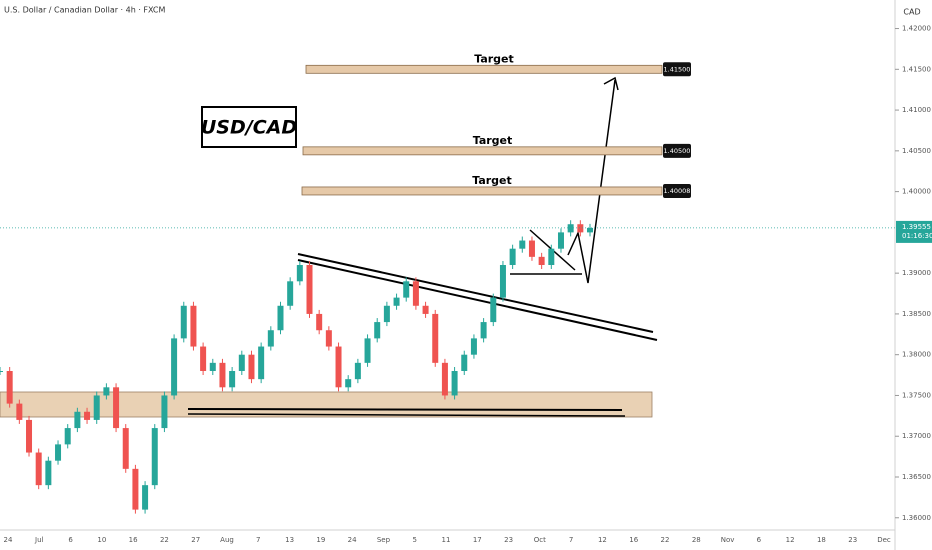 The width and height of the screenshot is (932, 550). What do you see at coordinates (916, 436) in the screenshot?
I see `y-tick-label: 1.37000` at bounding box center [916, 436].